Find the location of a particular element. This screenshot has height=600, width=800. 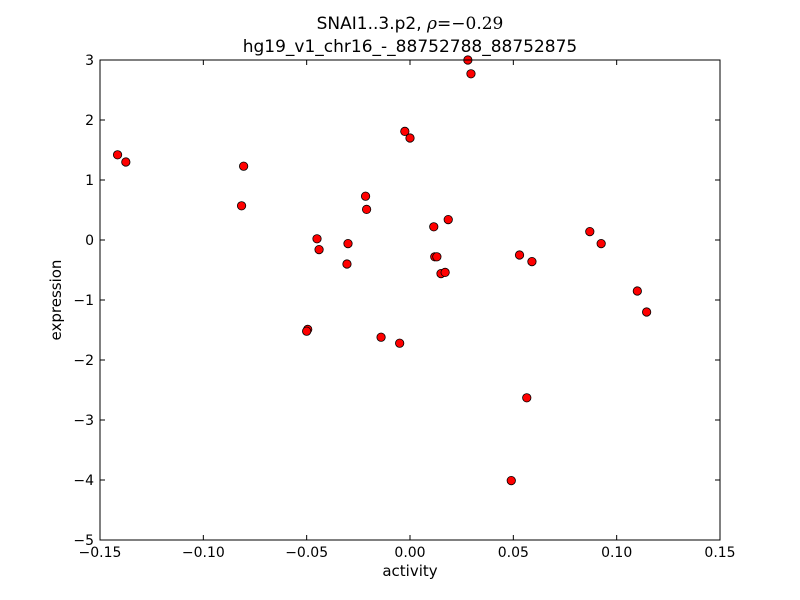

x-tick-label: 0.00 is located at coordinates (409, 553).